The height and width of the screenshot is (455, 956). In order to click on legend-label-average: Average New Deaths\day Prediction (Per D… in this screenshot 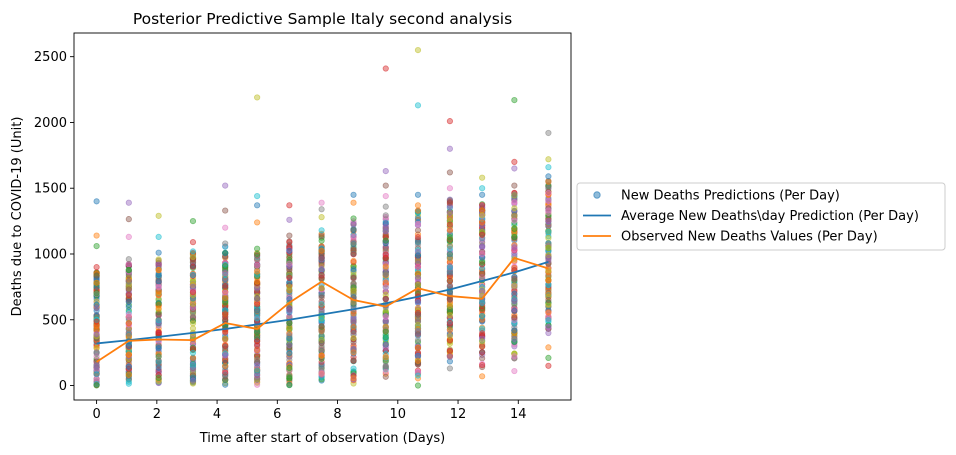, I will do `click(770, 216)`.